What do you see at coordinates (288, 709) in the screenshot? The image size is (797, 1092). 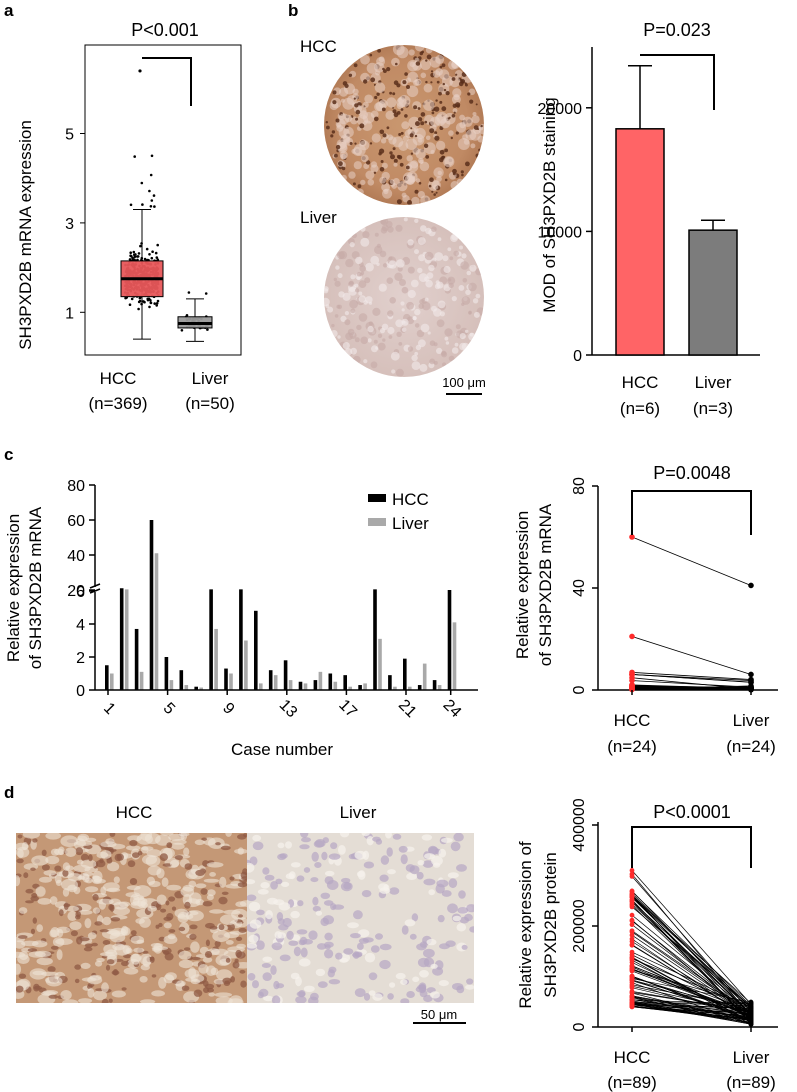 I see `x-tick-label: 13` at bounding box center [288, 709].